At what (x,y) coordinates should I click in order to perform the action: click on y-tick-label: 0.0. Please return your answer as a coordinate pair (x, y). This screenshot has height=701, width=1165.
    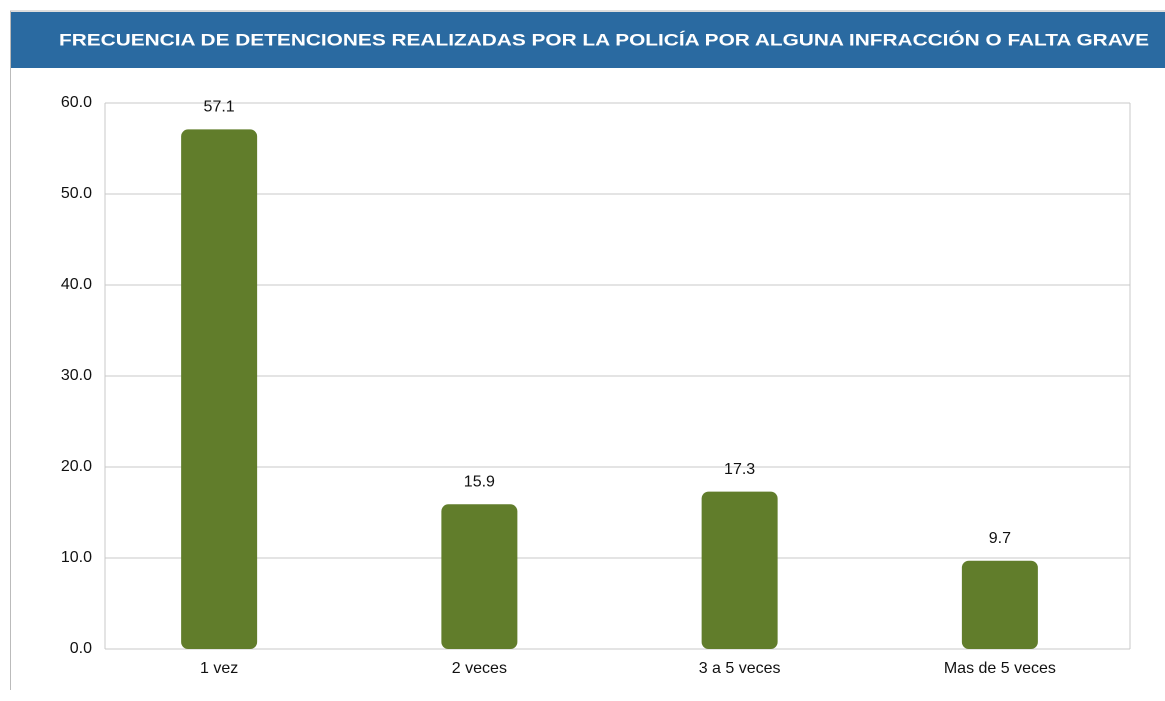
    Looking at the image, I should click on (81, 648).